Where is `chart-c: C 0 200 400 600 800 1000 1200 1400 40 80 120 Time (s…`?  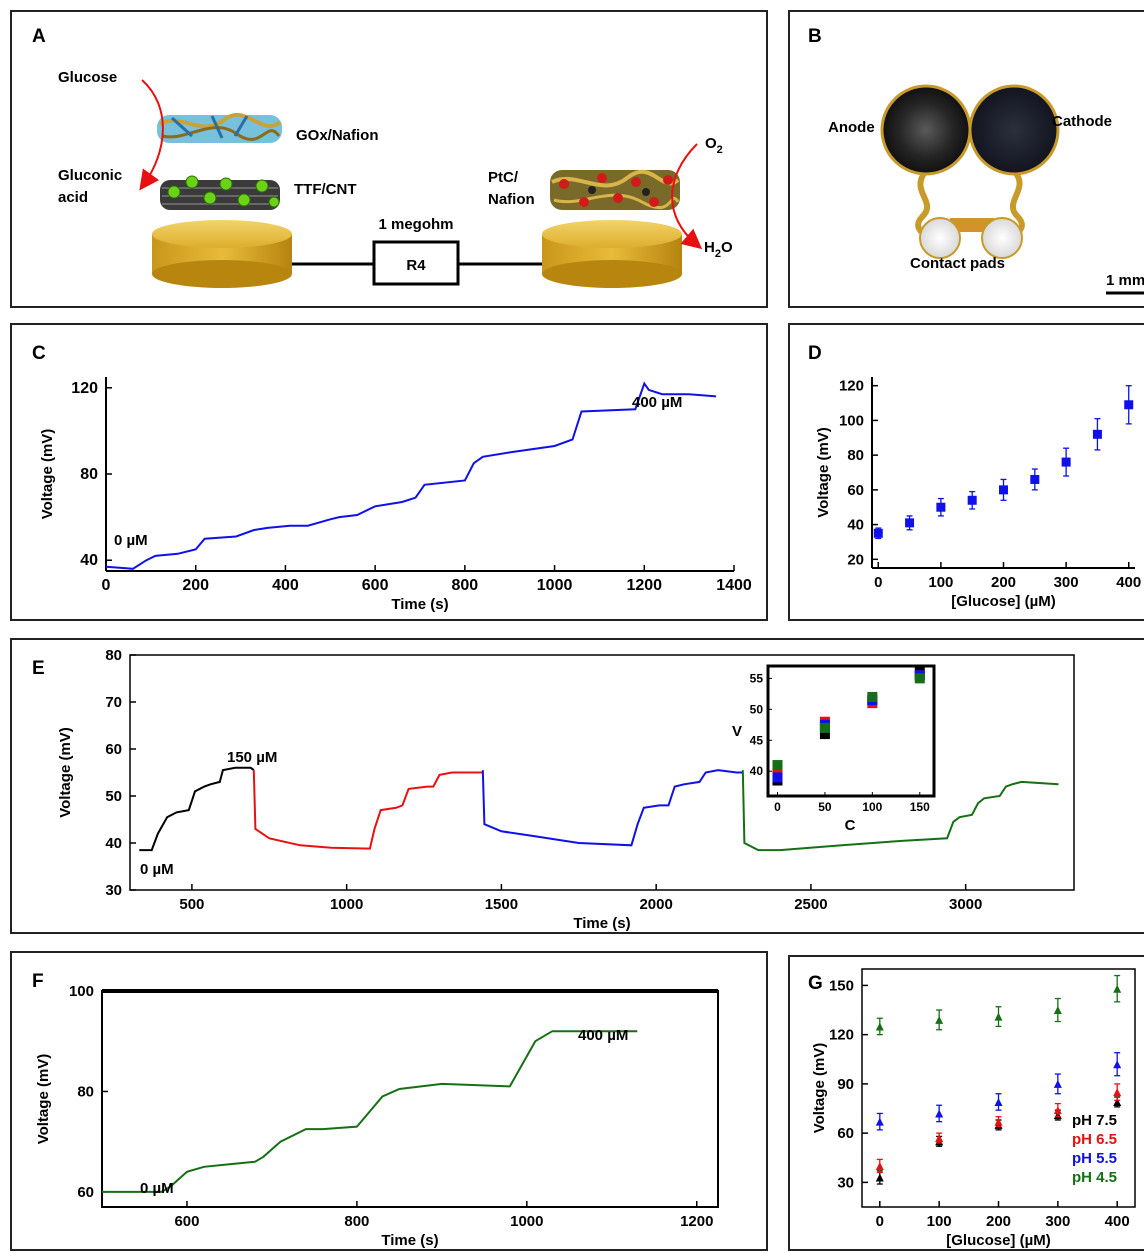 chart-c: C 0 200 400 600 800 1000 1200 1400 40 80 120 Time (s… is located at coordinates (392, 478).